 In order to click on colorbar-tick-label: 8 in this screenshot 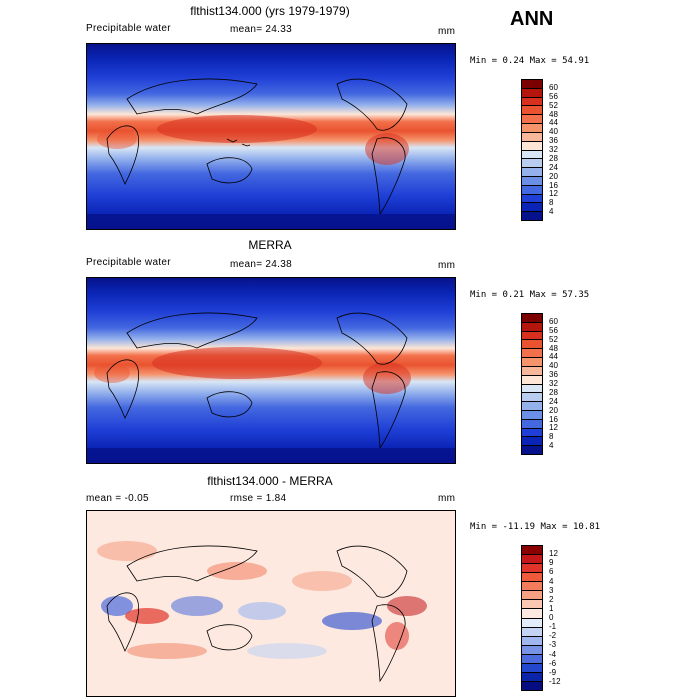, I will do `click(551, 203)`.